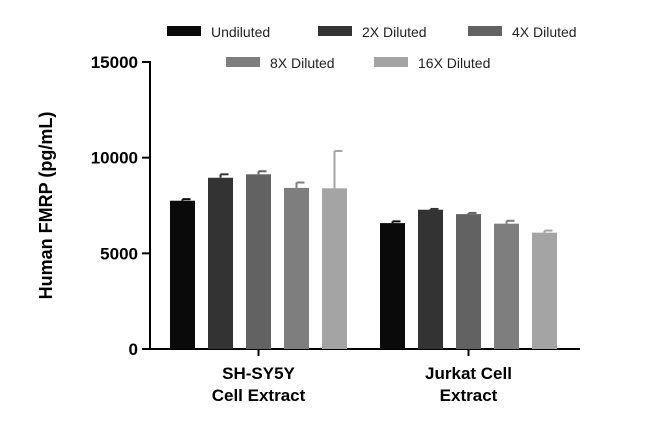  Describe the element at coordinates (258, 373) in the screenshot. I see `x-category-label-line: SH-SY5Y` at that location.